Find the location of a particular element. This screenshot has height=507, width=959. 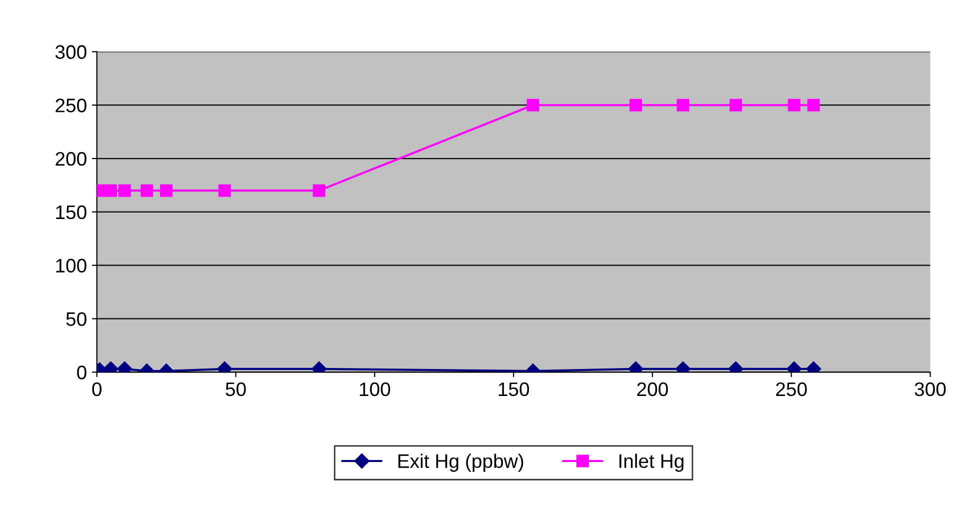

y-tick-label: 100 is located at coordinates (71, 265).